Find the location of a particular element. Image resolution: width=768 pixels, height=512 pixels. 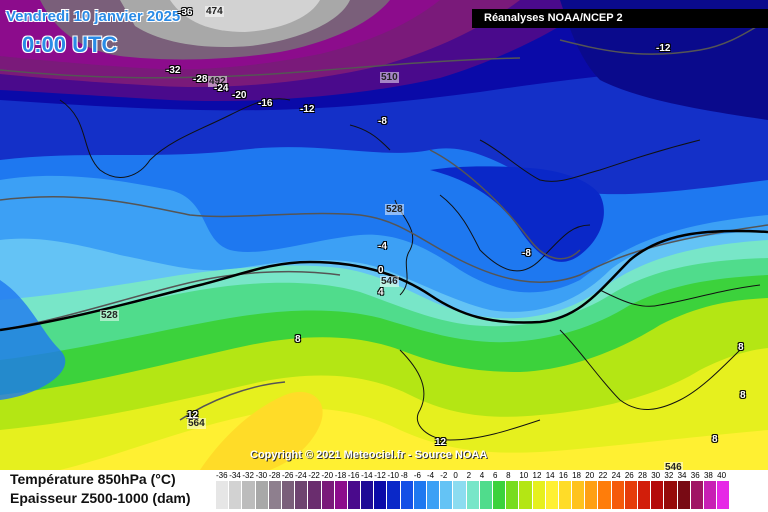

legend-tick: -10 is located at coordinates (393, 475).